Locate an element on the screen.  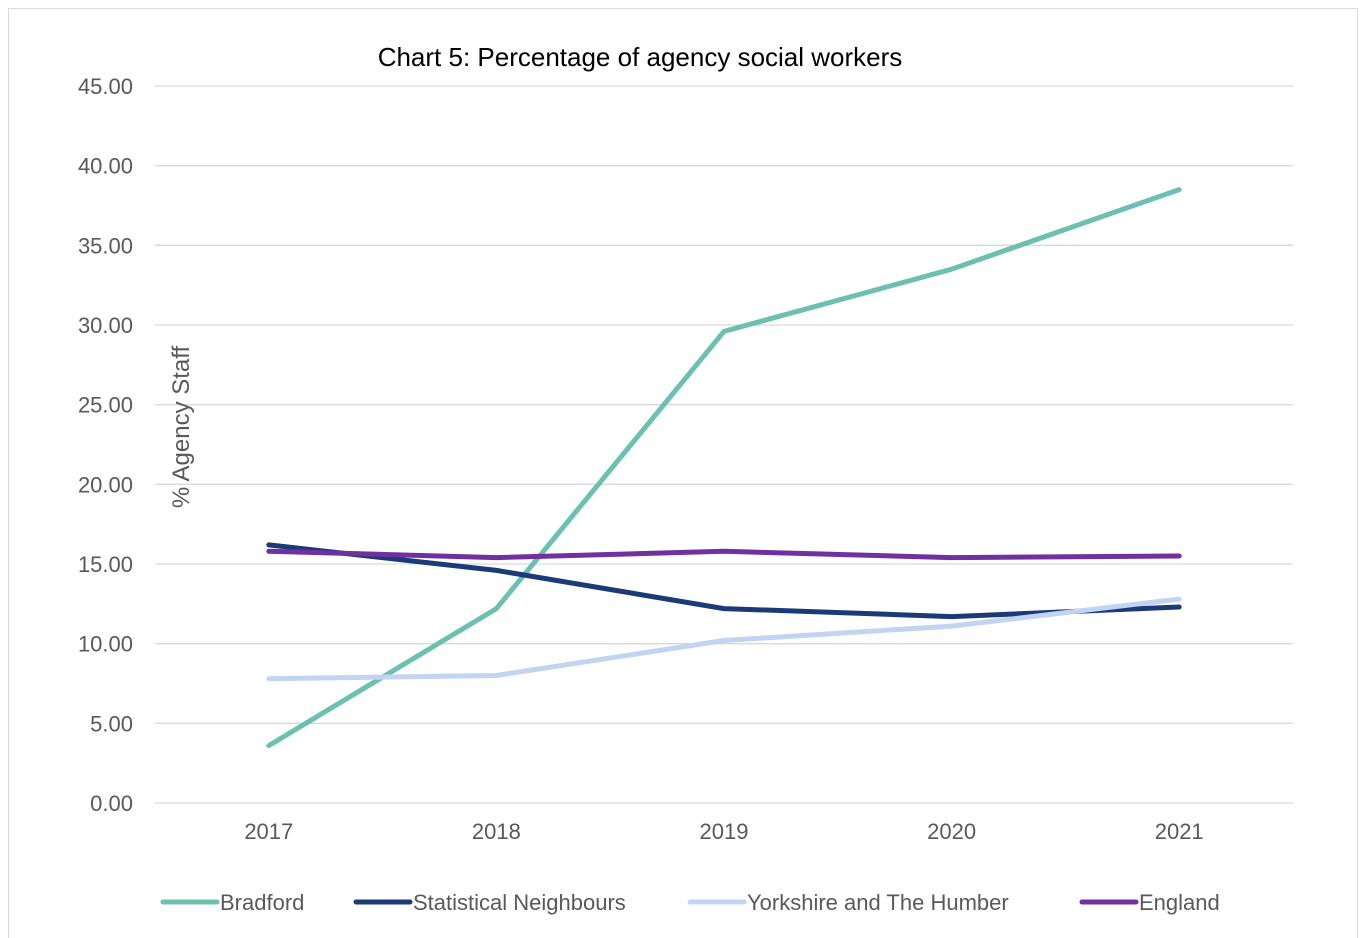
y-tick-label: 40.00 is located at coordinates (105, 166).